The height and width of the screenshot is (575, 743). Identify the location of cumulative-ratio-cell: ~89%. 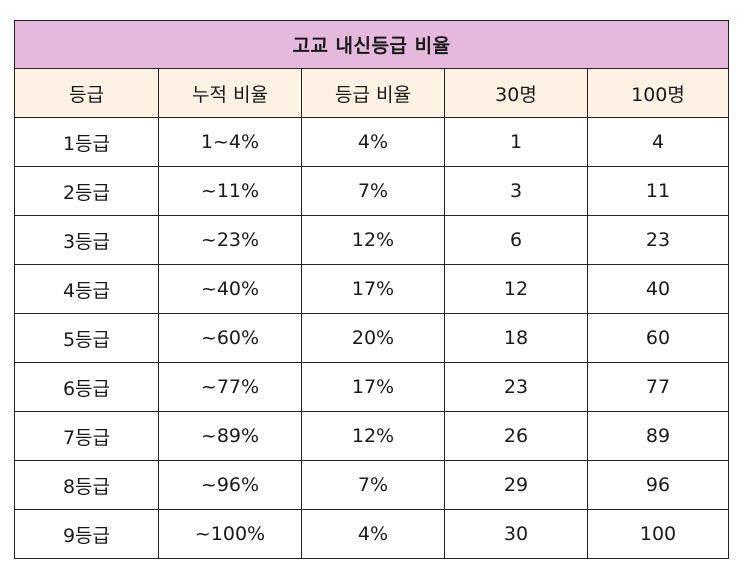
(230, 436).